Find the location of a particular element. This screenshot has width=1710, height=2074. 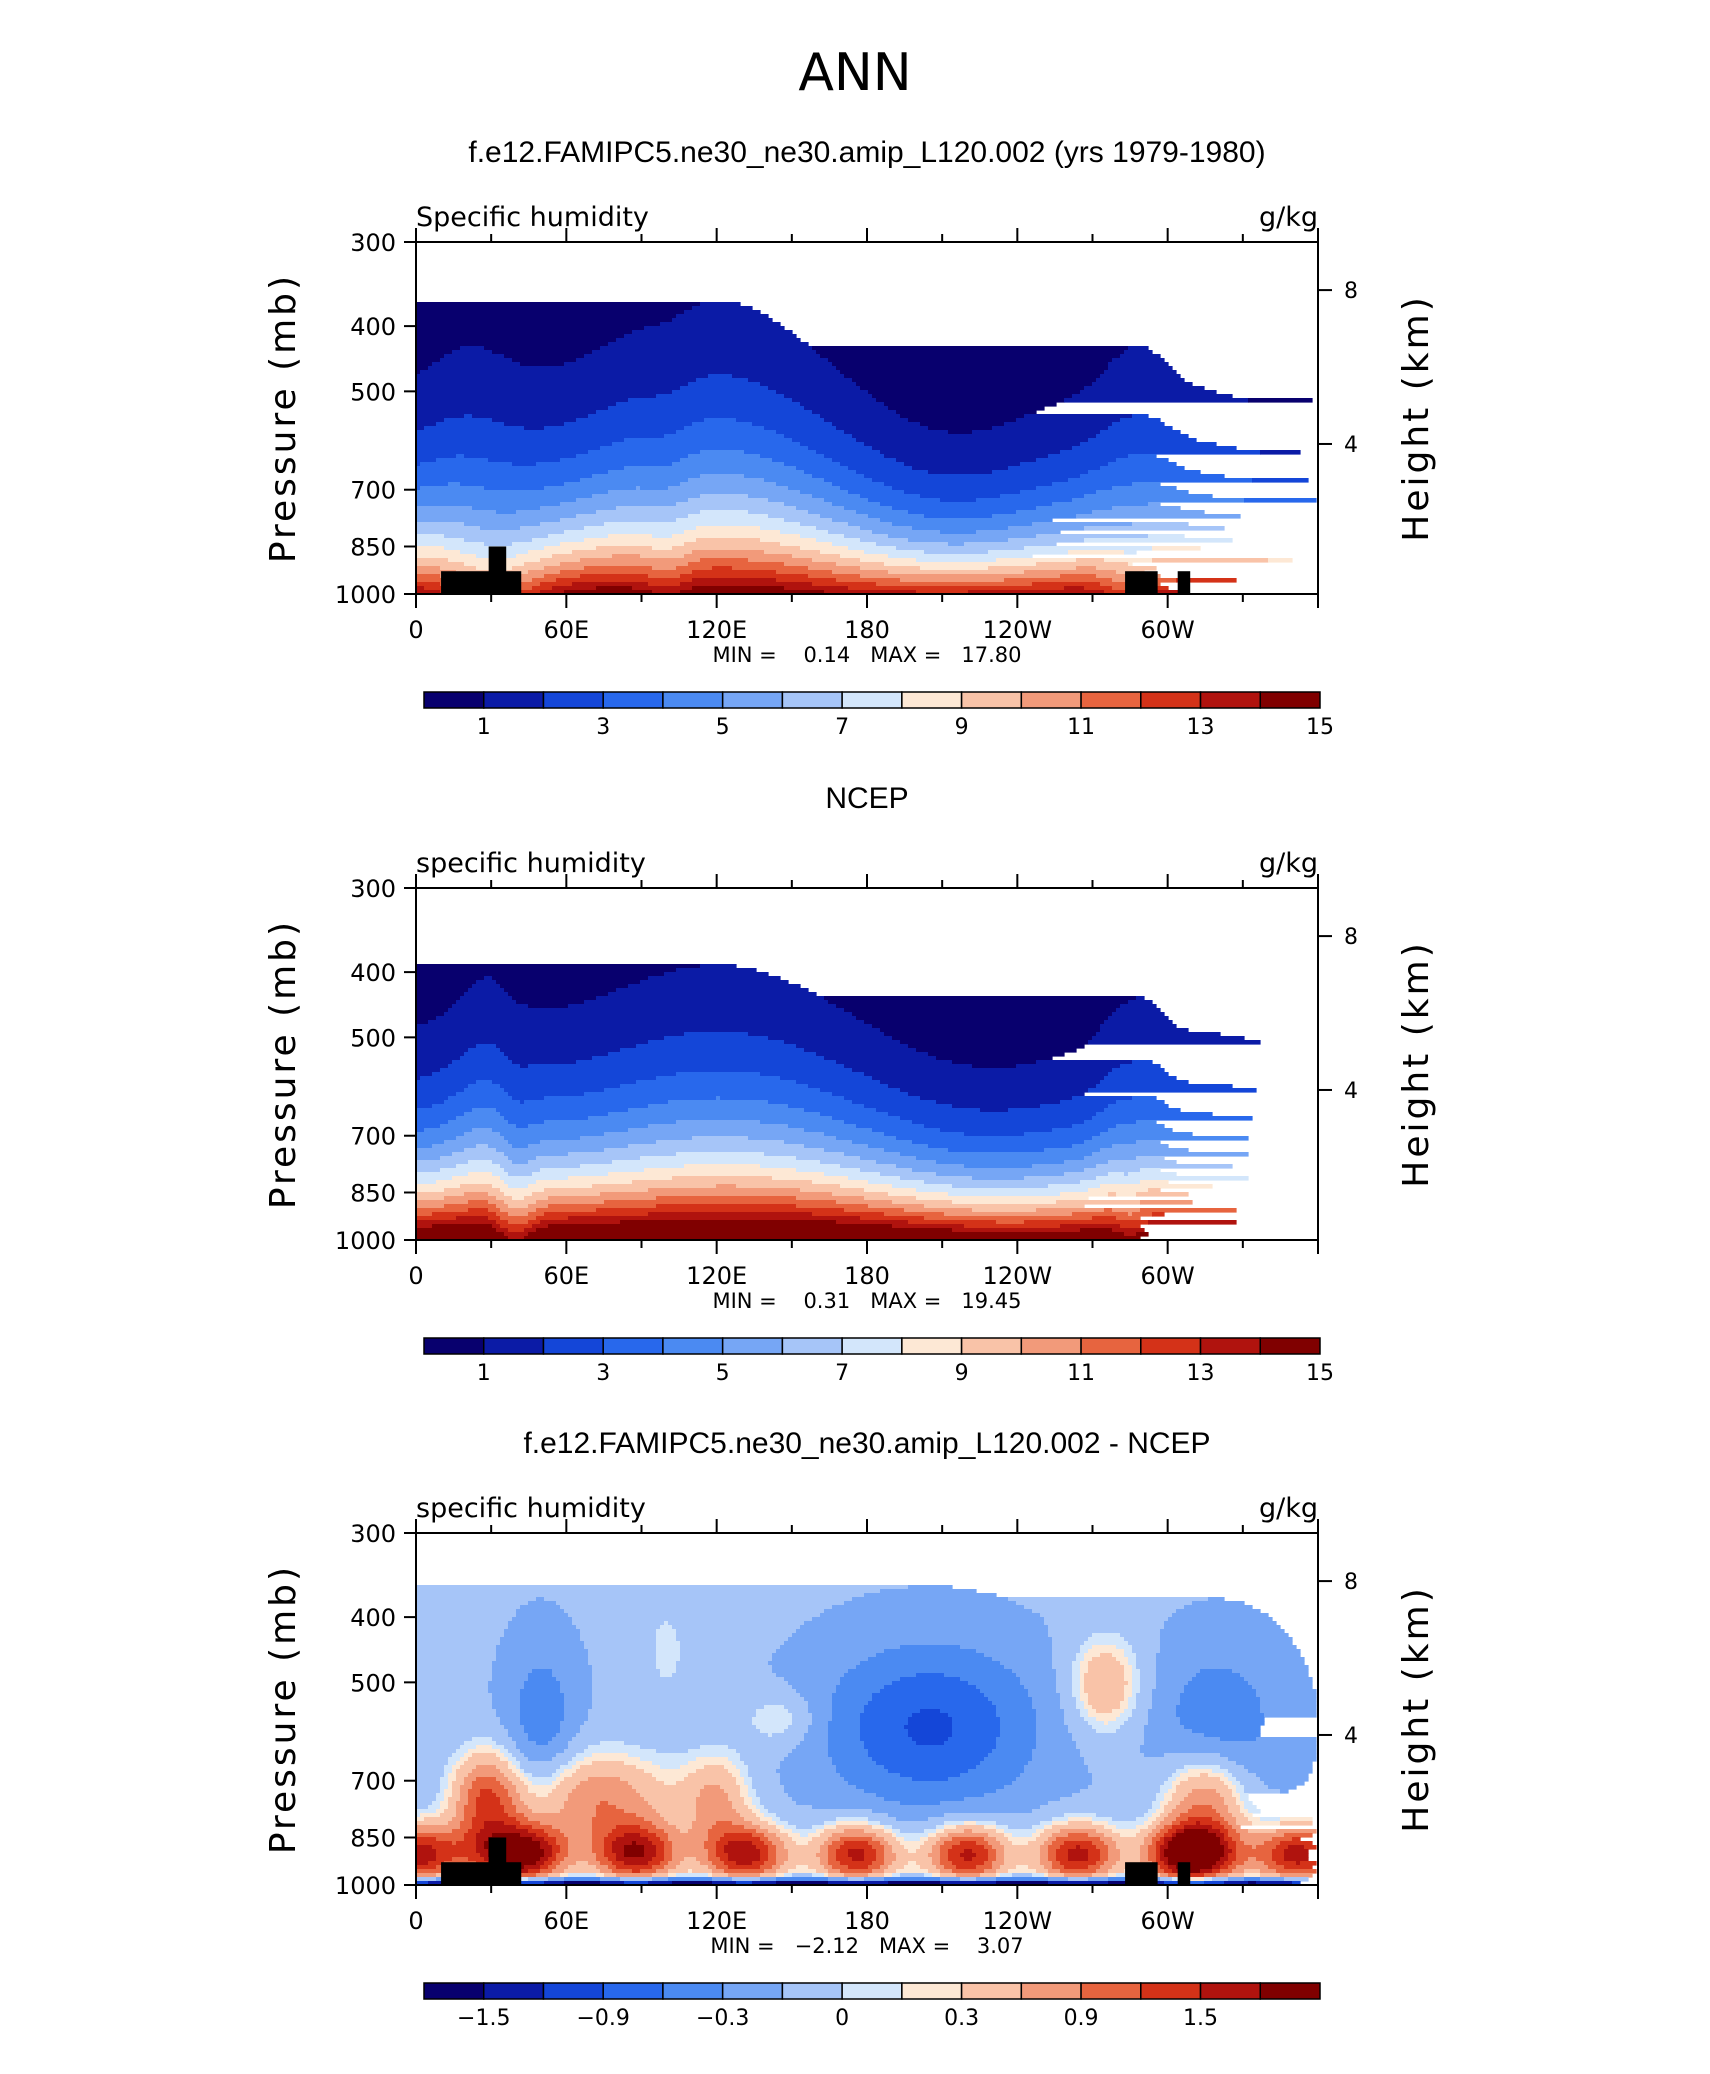

colorbar-label: 15 is located at coordinates (1320, 1373).